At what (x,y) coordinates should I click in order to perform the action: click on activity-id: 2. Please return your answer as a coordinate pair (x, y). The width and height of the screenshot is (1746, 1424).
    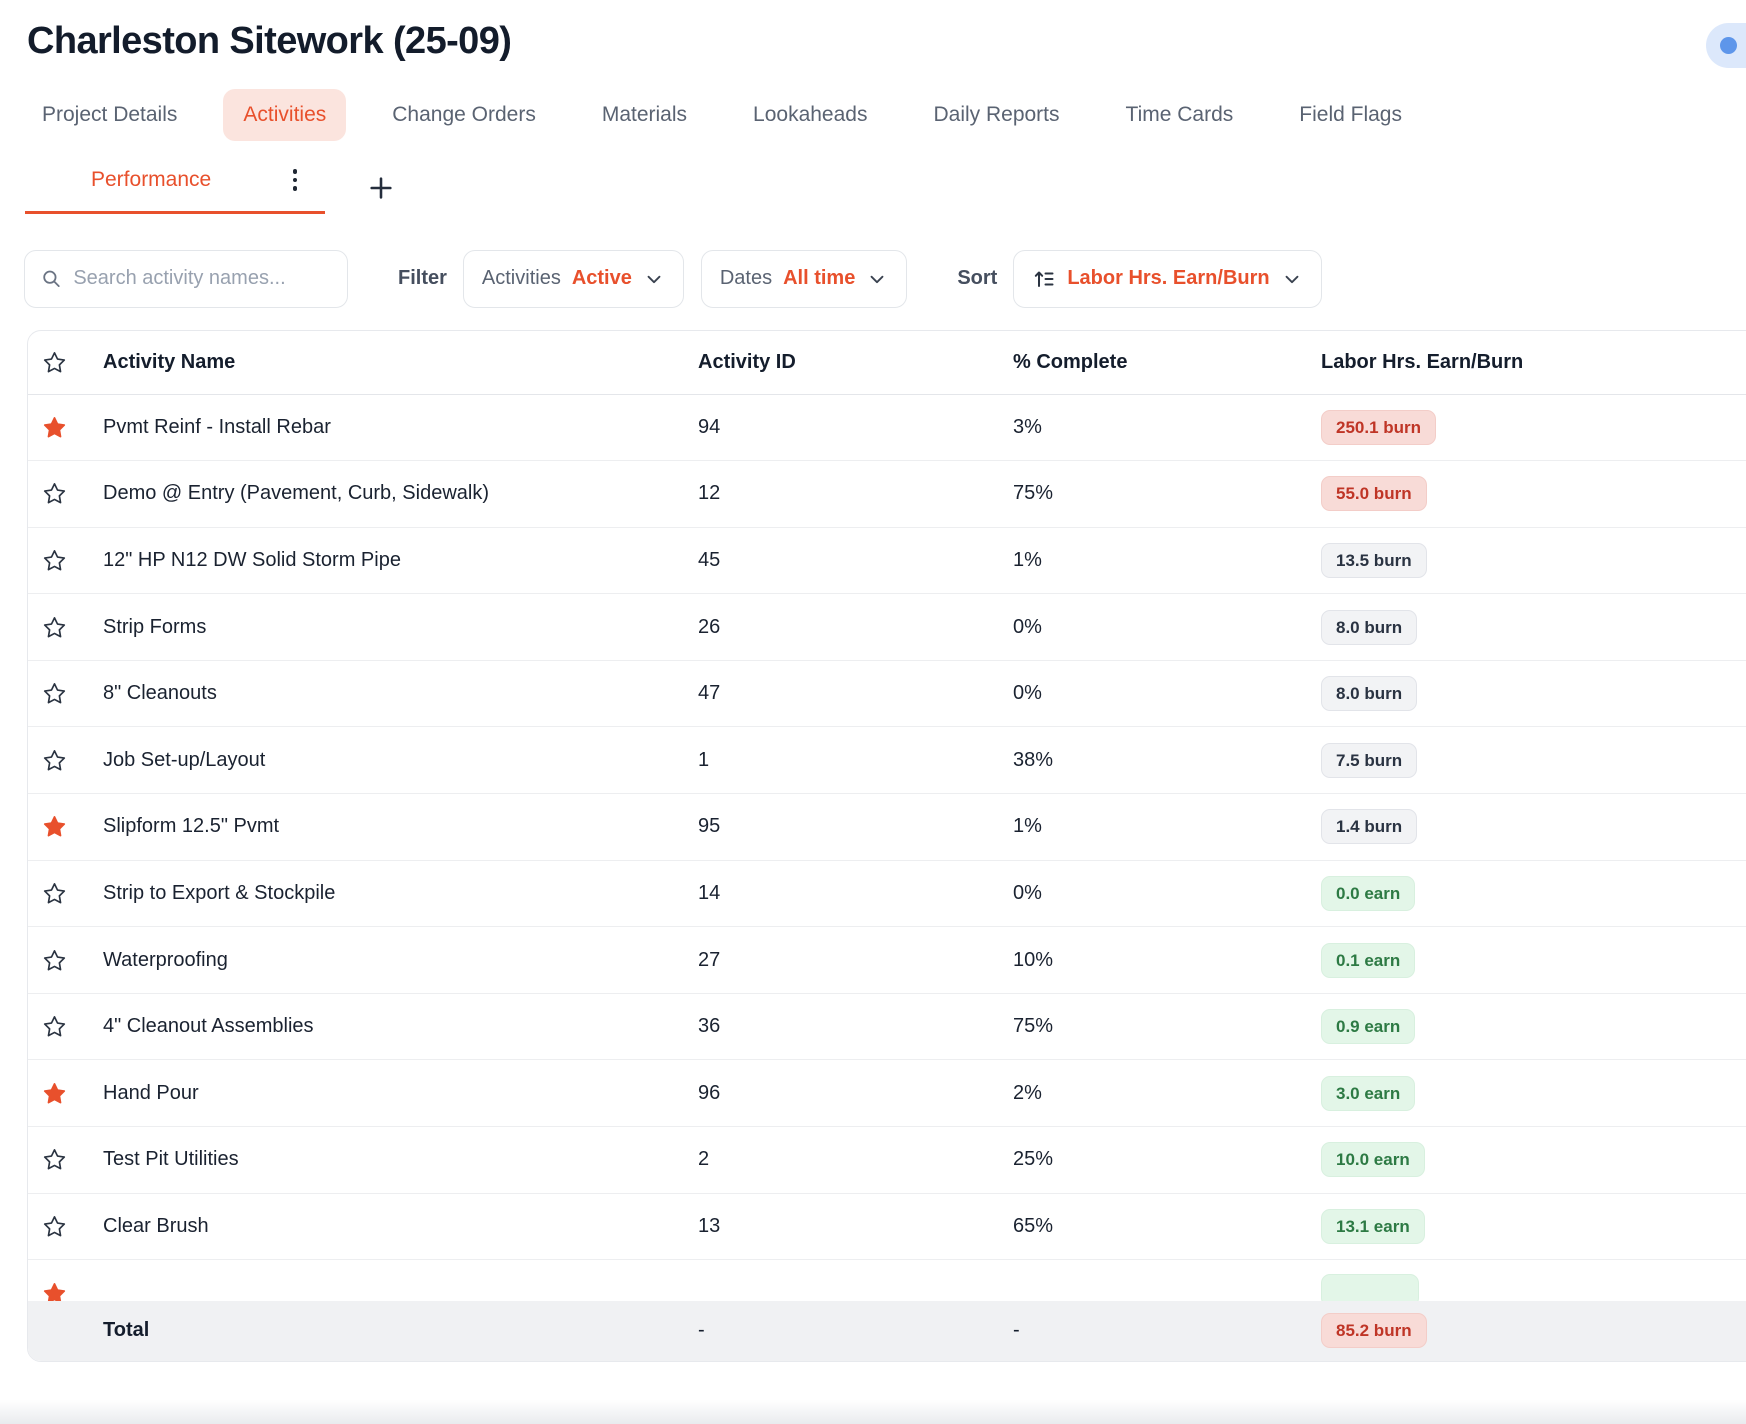
    Looking at the image, I should click on (704, 1159).